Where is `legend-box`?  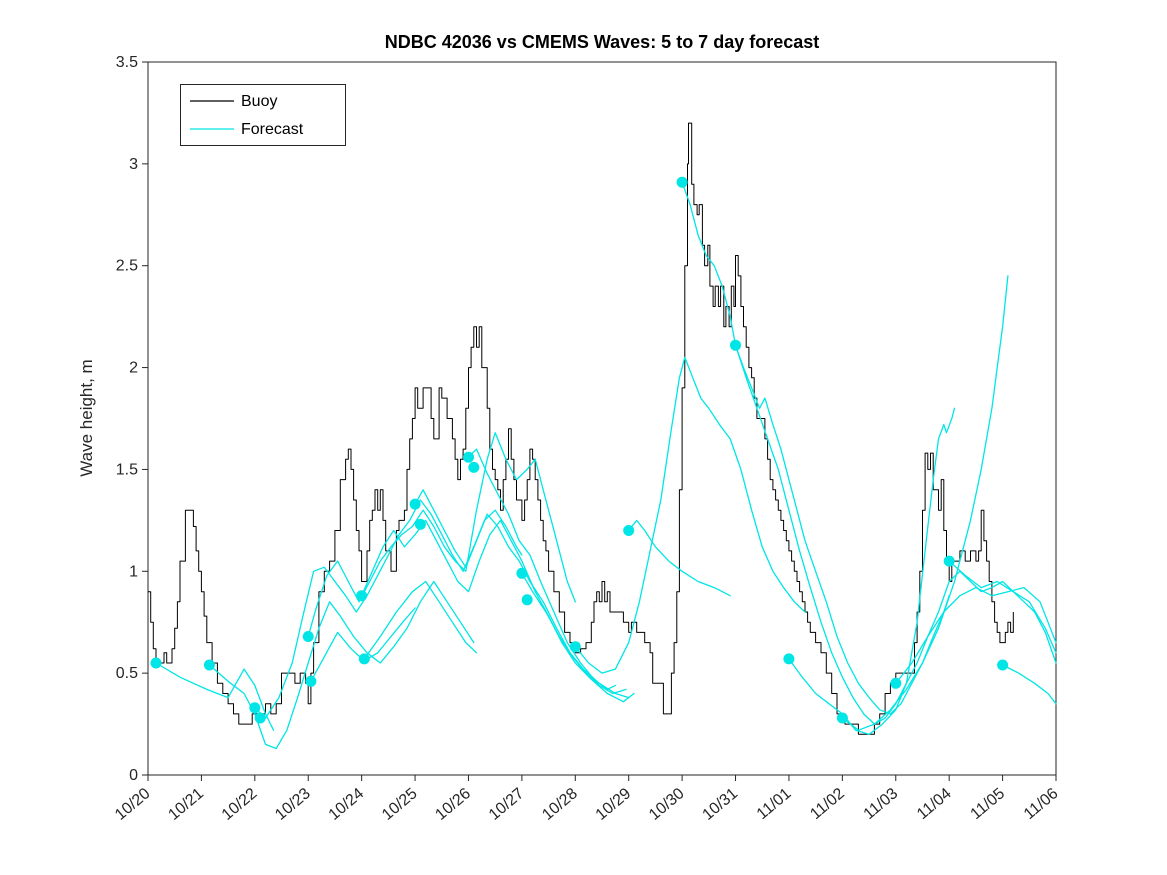 legend-box is located at coordinates (263, 115).